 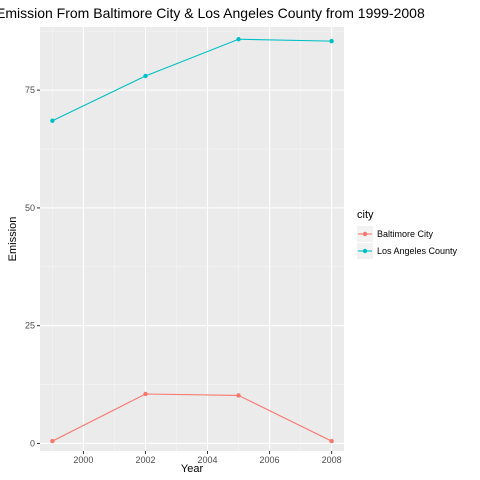 What do you see at coordinates (365, 251) in the screenshot?
I see `legend-key-point-los-angeles-county` at bounding box center [365, 251].